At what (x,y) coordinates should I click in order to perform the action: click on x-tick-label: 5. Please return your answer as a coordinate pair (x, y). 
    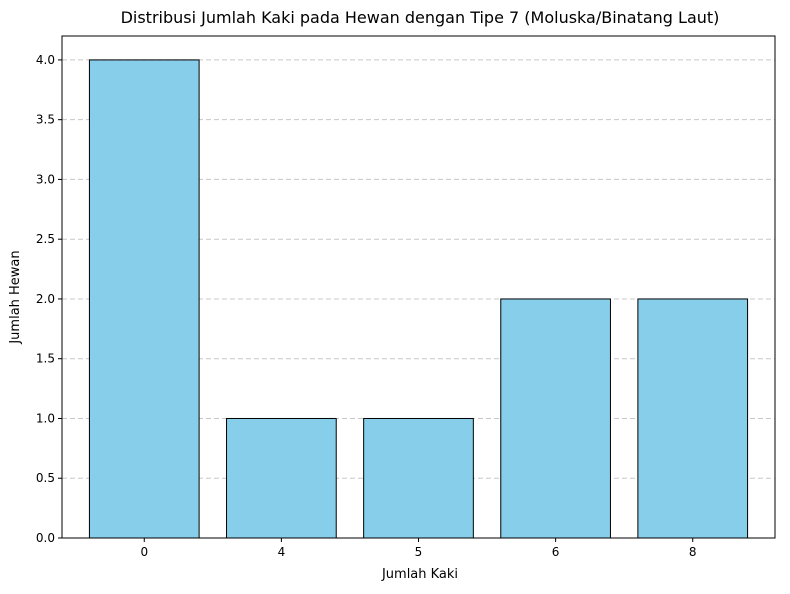
    Looking at the image, I should click on (419, 552).